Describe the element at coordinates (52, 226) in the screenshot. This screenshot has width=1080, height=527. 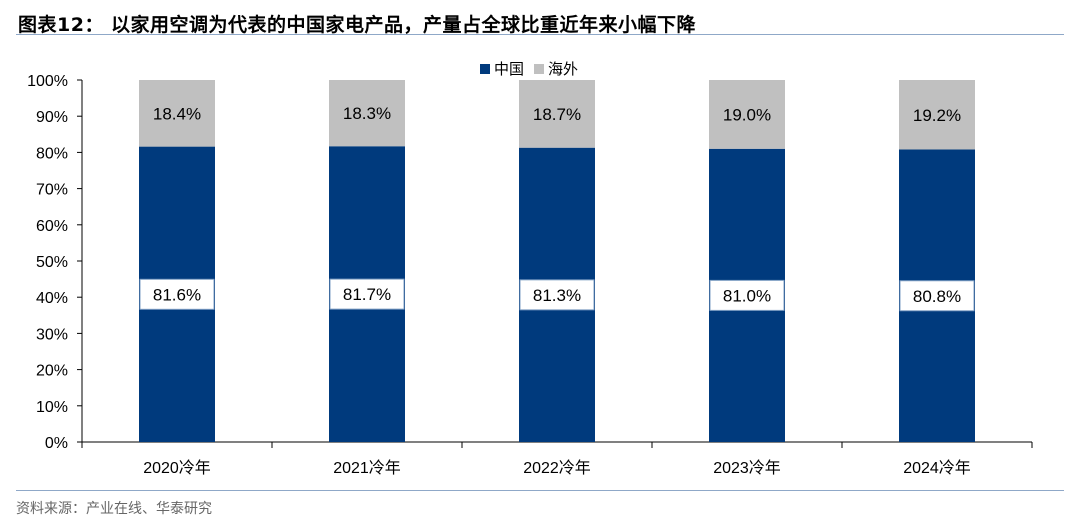
I see `y-tick-label: 60%` at that location.